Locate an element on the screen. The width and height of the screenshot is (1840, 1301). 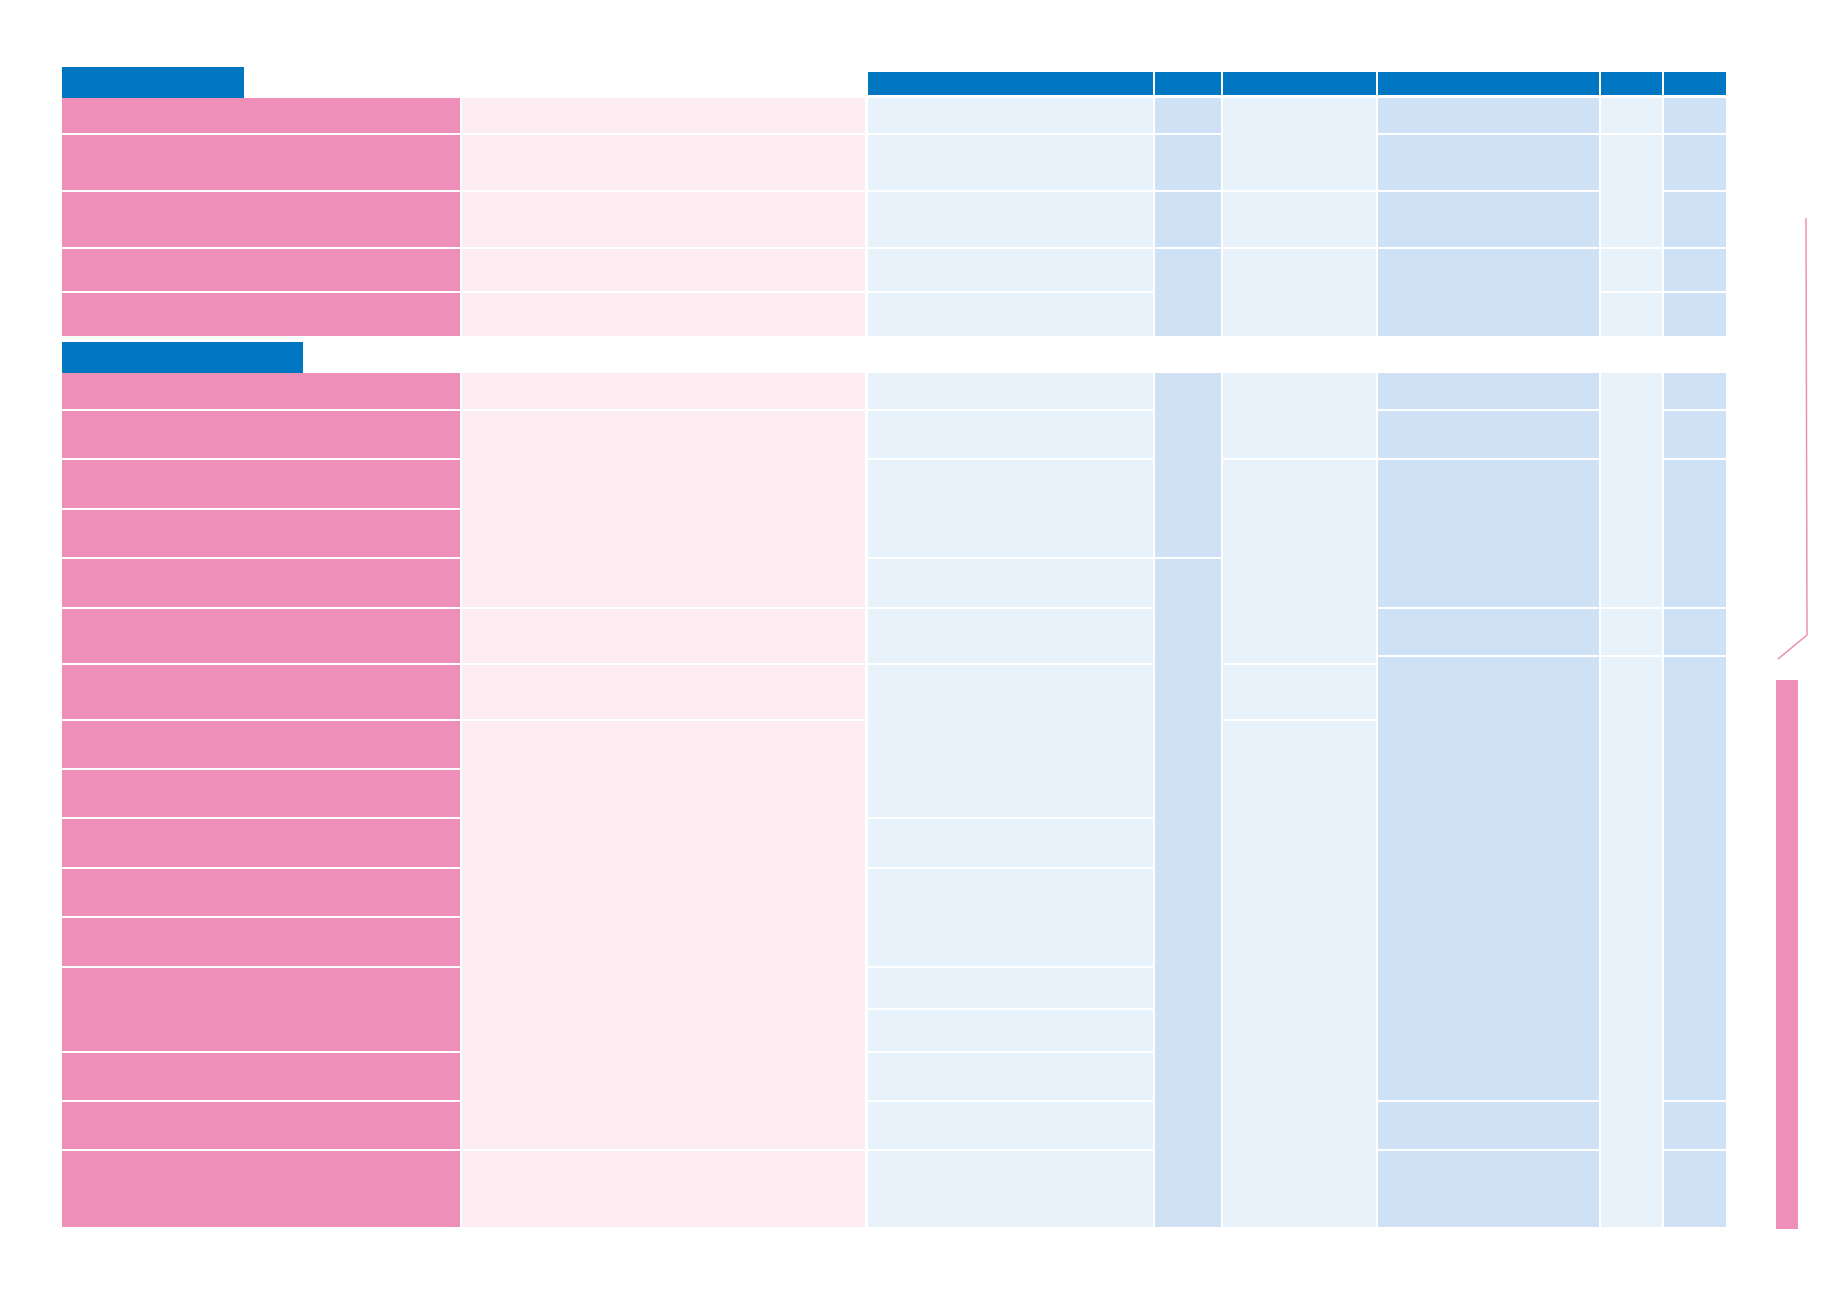
s1-cell-c5-r4 is located at coordinates (1631, 270).